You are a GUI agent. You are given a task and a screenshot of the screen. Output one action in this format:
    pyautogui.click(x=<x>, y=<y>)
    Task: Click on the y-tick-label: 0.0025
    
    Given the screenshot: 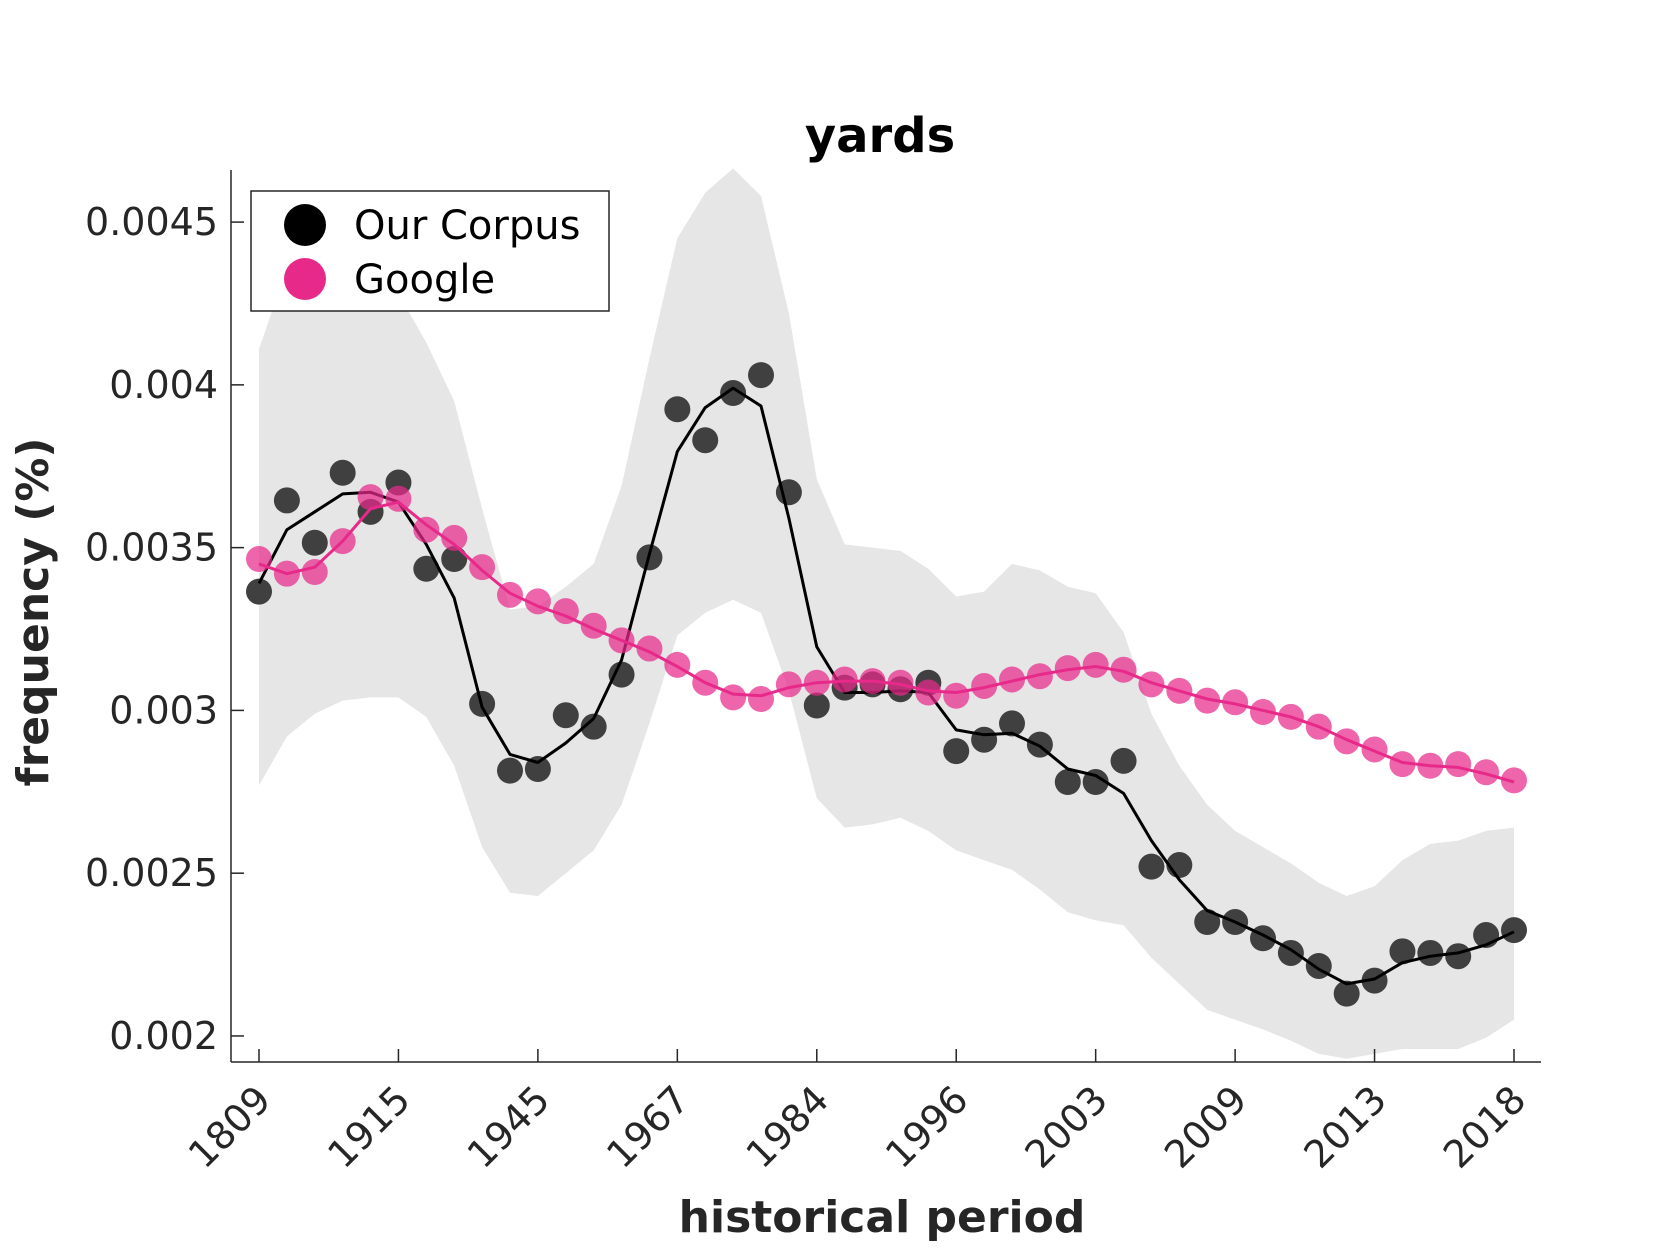 What is the action you would take?
    pyautogui.click(x=151, y=873)
    